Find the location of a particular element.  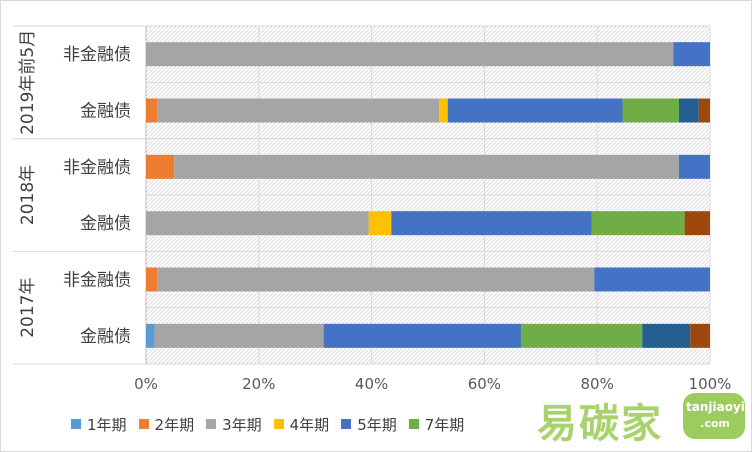

legend-item: 1年期 is located at coordinates (99, 424).